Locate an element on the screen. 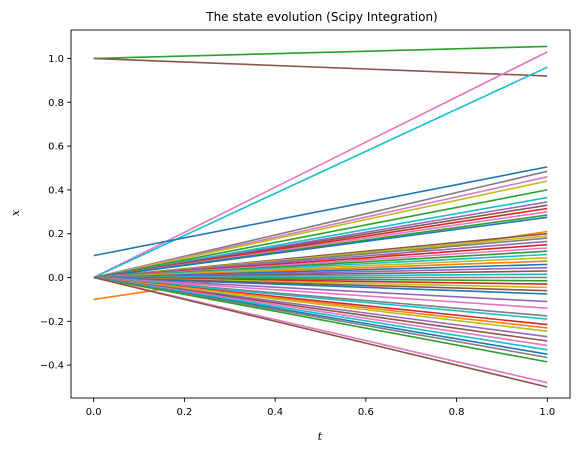 Image resolution: width=579 pixels, height=453 pixels. y-tick-label: 0.4 is located at coordinates (56, 190).